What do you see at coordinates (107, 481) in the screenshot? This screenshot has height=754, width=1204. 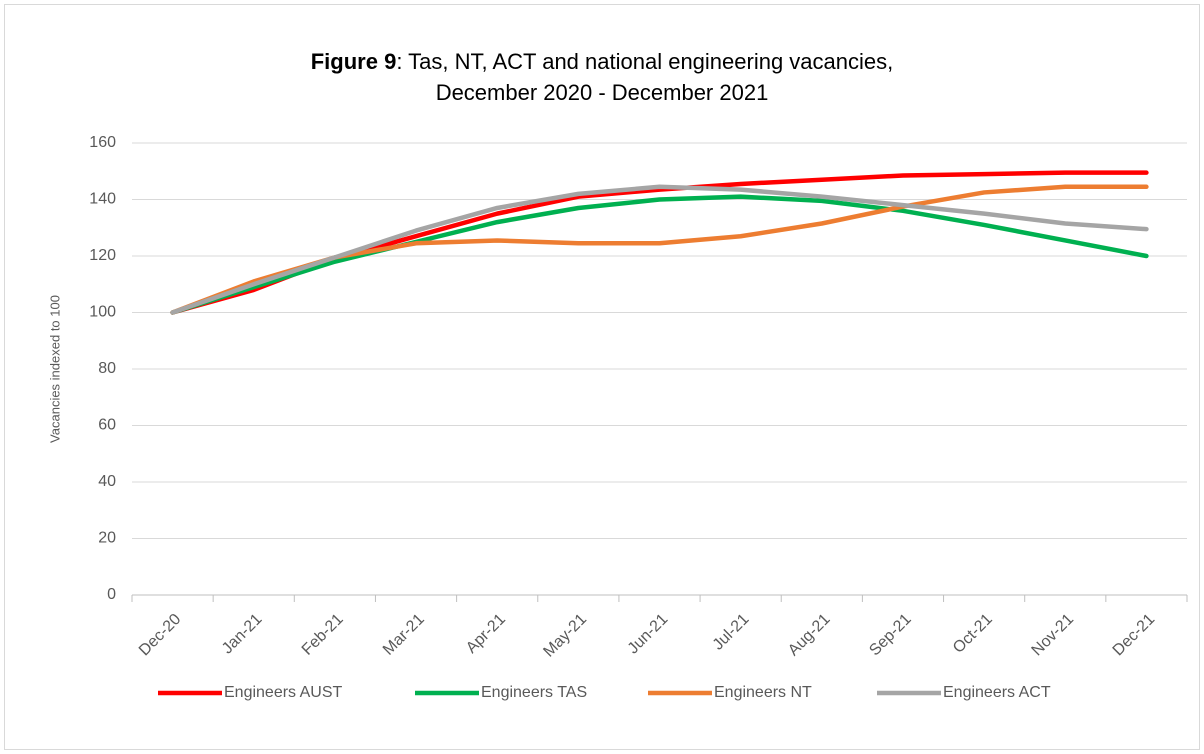 I see `y-tick-label: 40` at bounding box center [107, 481].